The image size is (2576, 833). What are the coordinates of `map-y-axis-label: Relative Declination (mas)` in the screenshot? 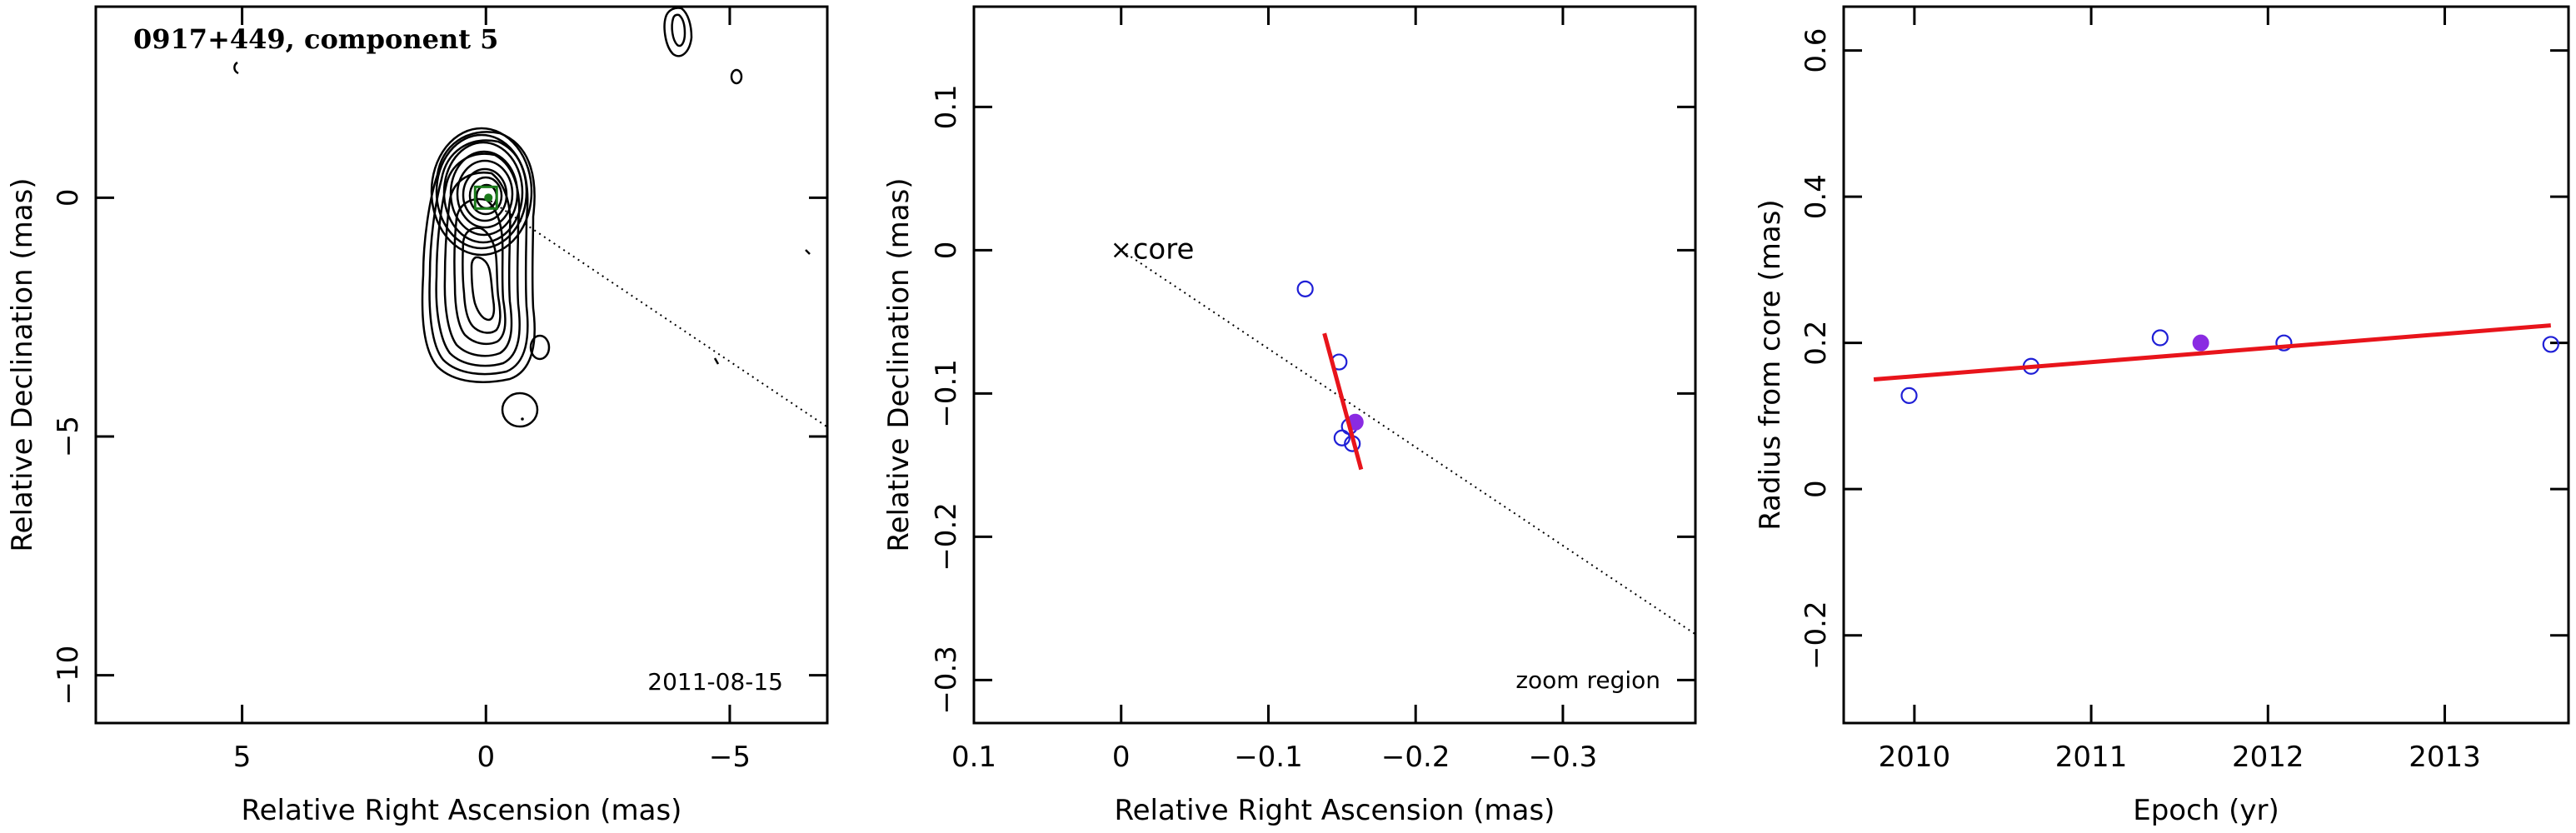 It's located at (22, 364).